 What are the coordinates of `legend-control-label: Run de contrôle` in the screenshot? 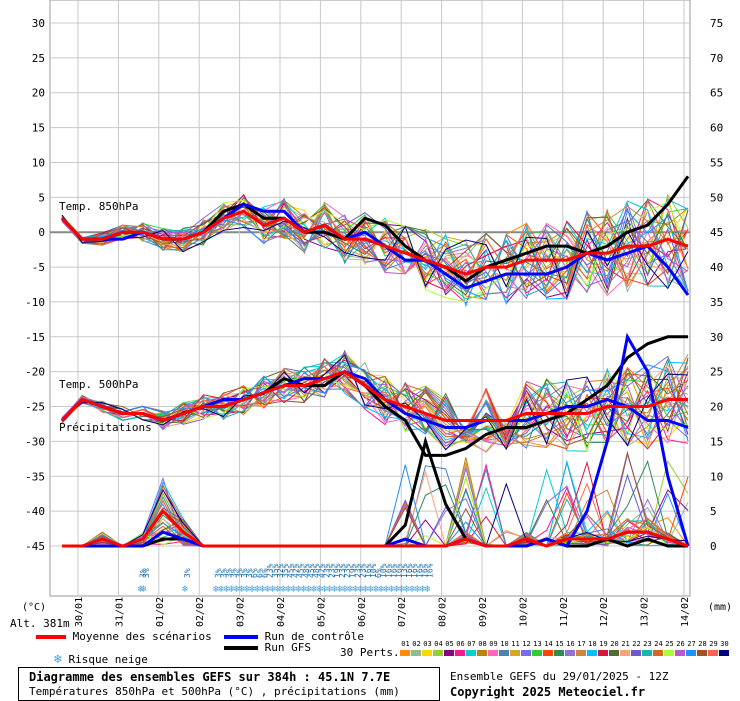 It's located at (314, 636).